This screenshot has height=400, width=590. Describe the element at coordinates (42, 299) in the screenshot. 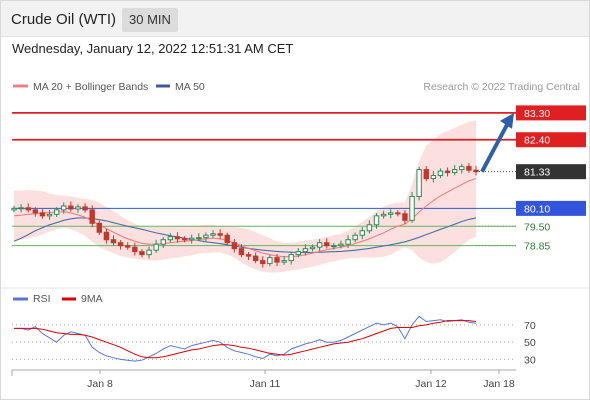

I see `legend-rsi-label: RSI` at that location.